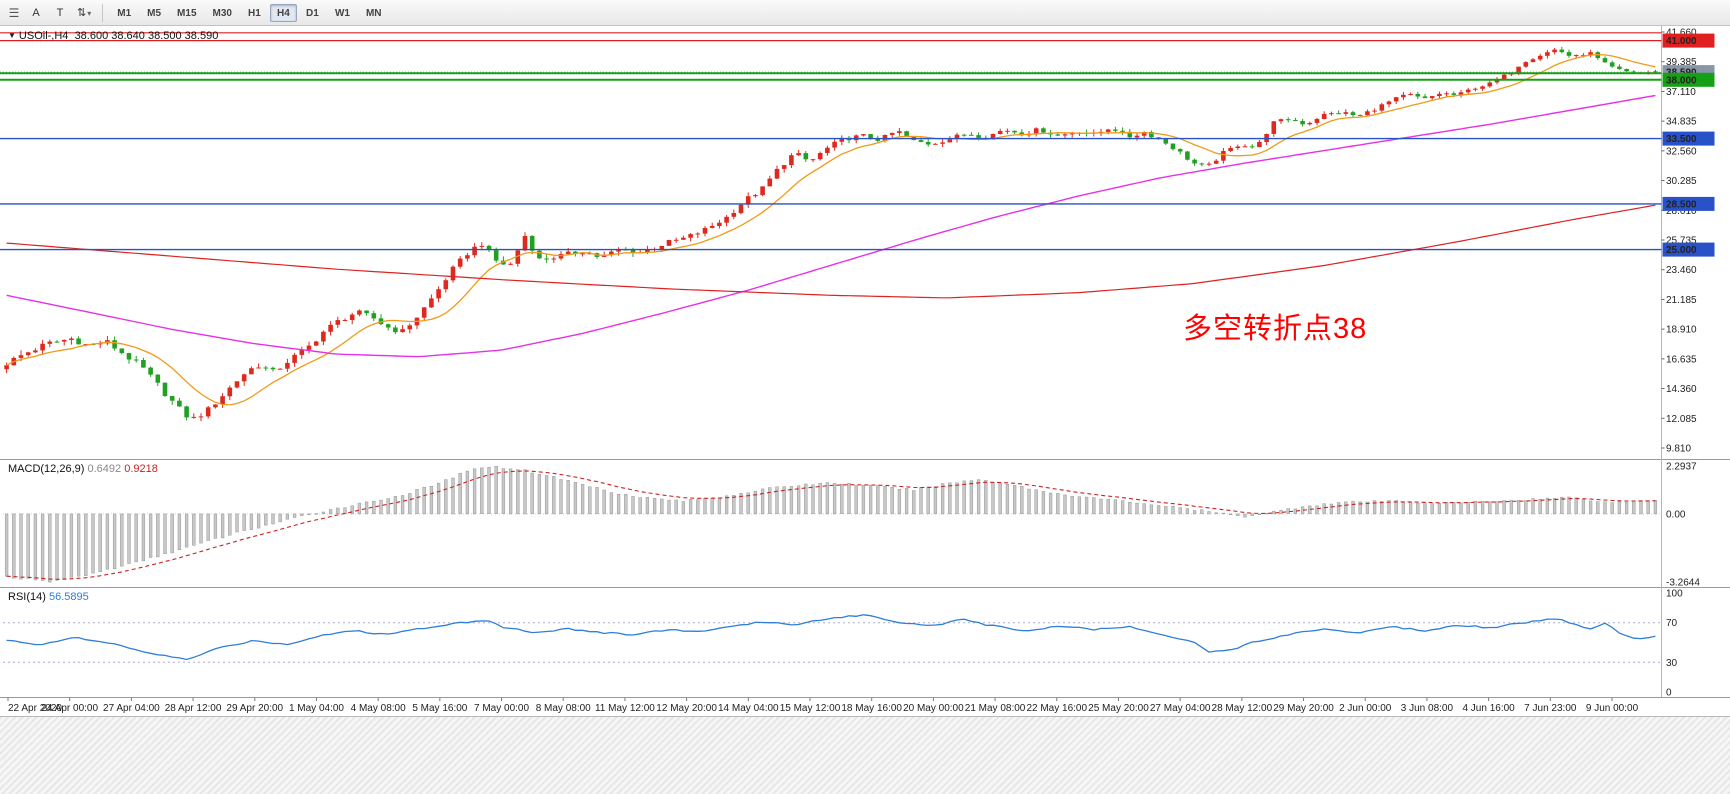  Describe the element at coordinates (1681, 330) in the screenshot. I see `svg-text: 18.910` at that location.